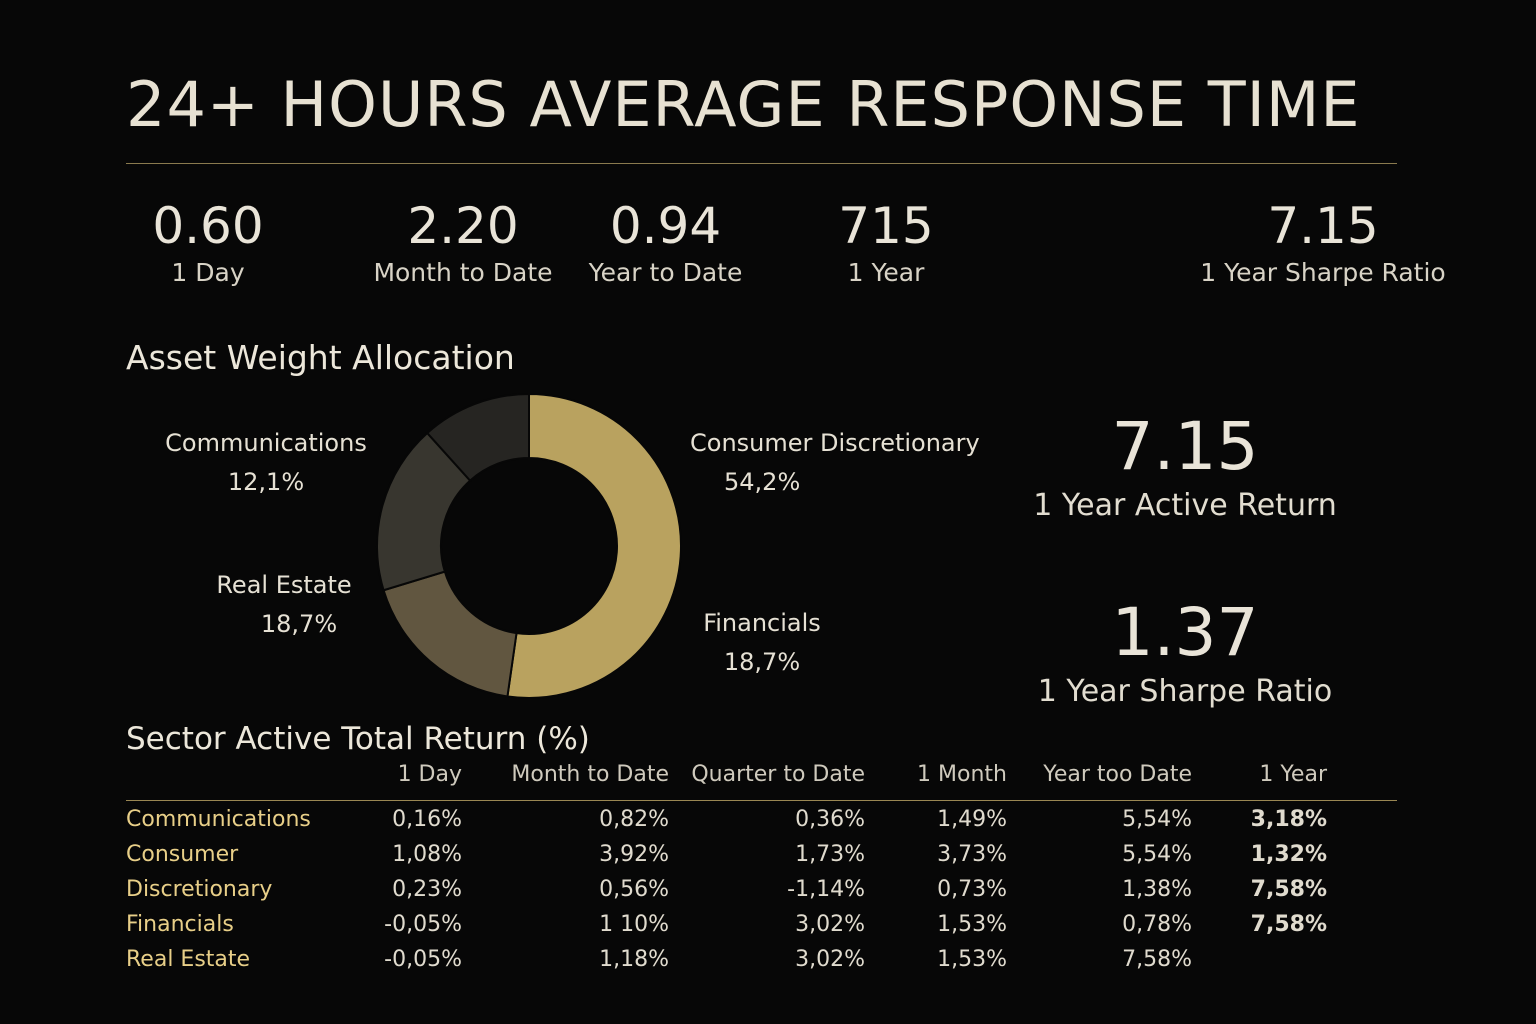 The width and height of the screenshot is (1536, 1024). I want to click on row-label: Communications, so click(218, 819).